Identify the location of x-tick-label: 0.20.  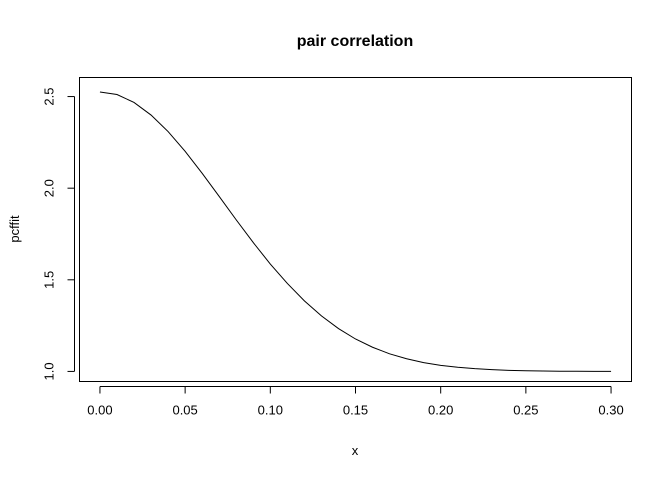
(440, 410).